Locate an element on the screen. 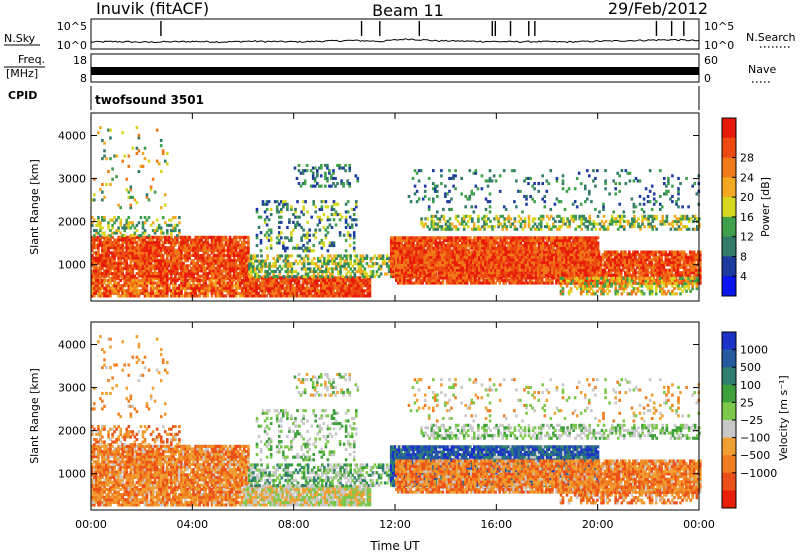 The height and width of the screenshot is (554, 800). nsky-tick-bottom: 10^0 is located at coordinates (72, 45).